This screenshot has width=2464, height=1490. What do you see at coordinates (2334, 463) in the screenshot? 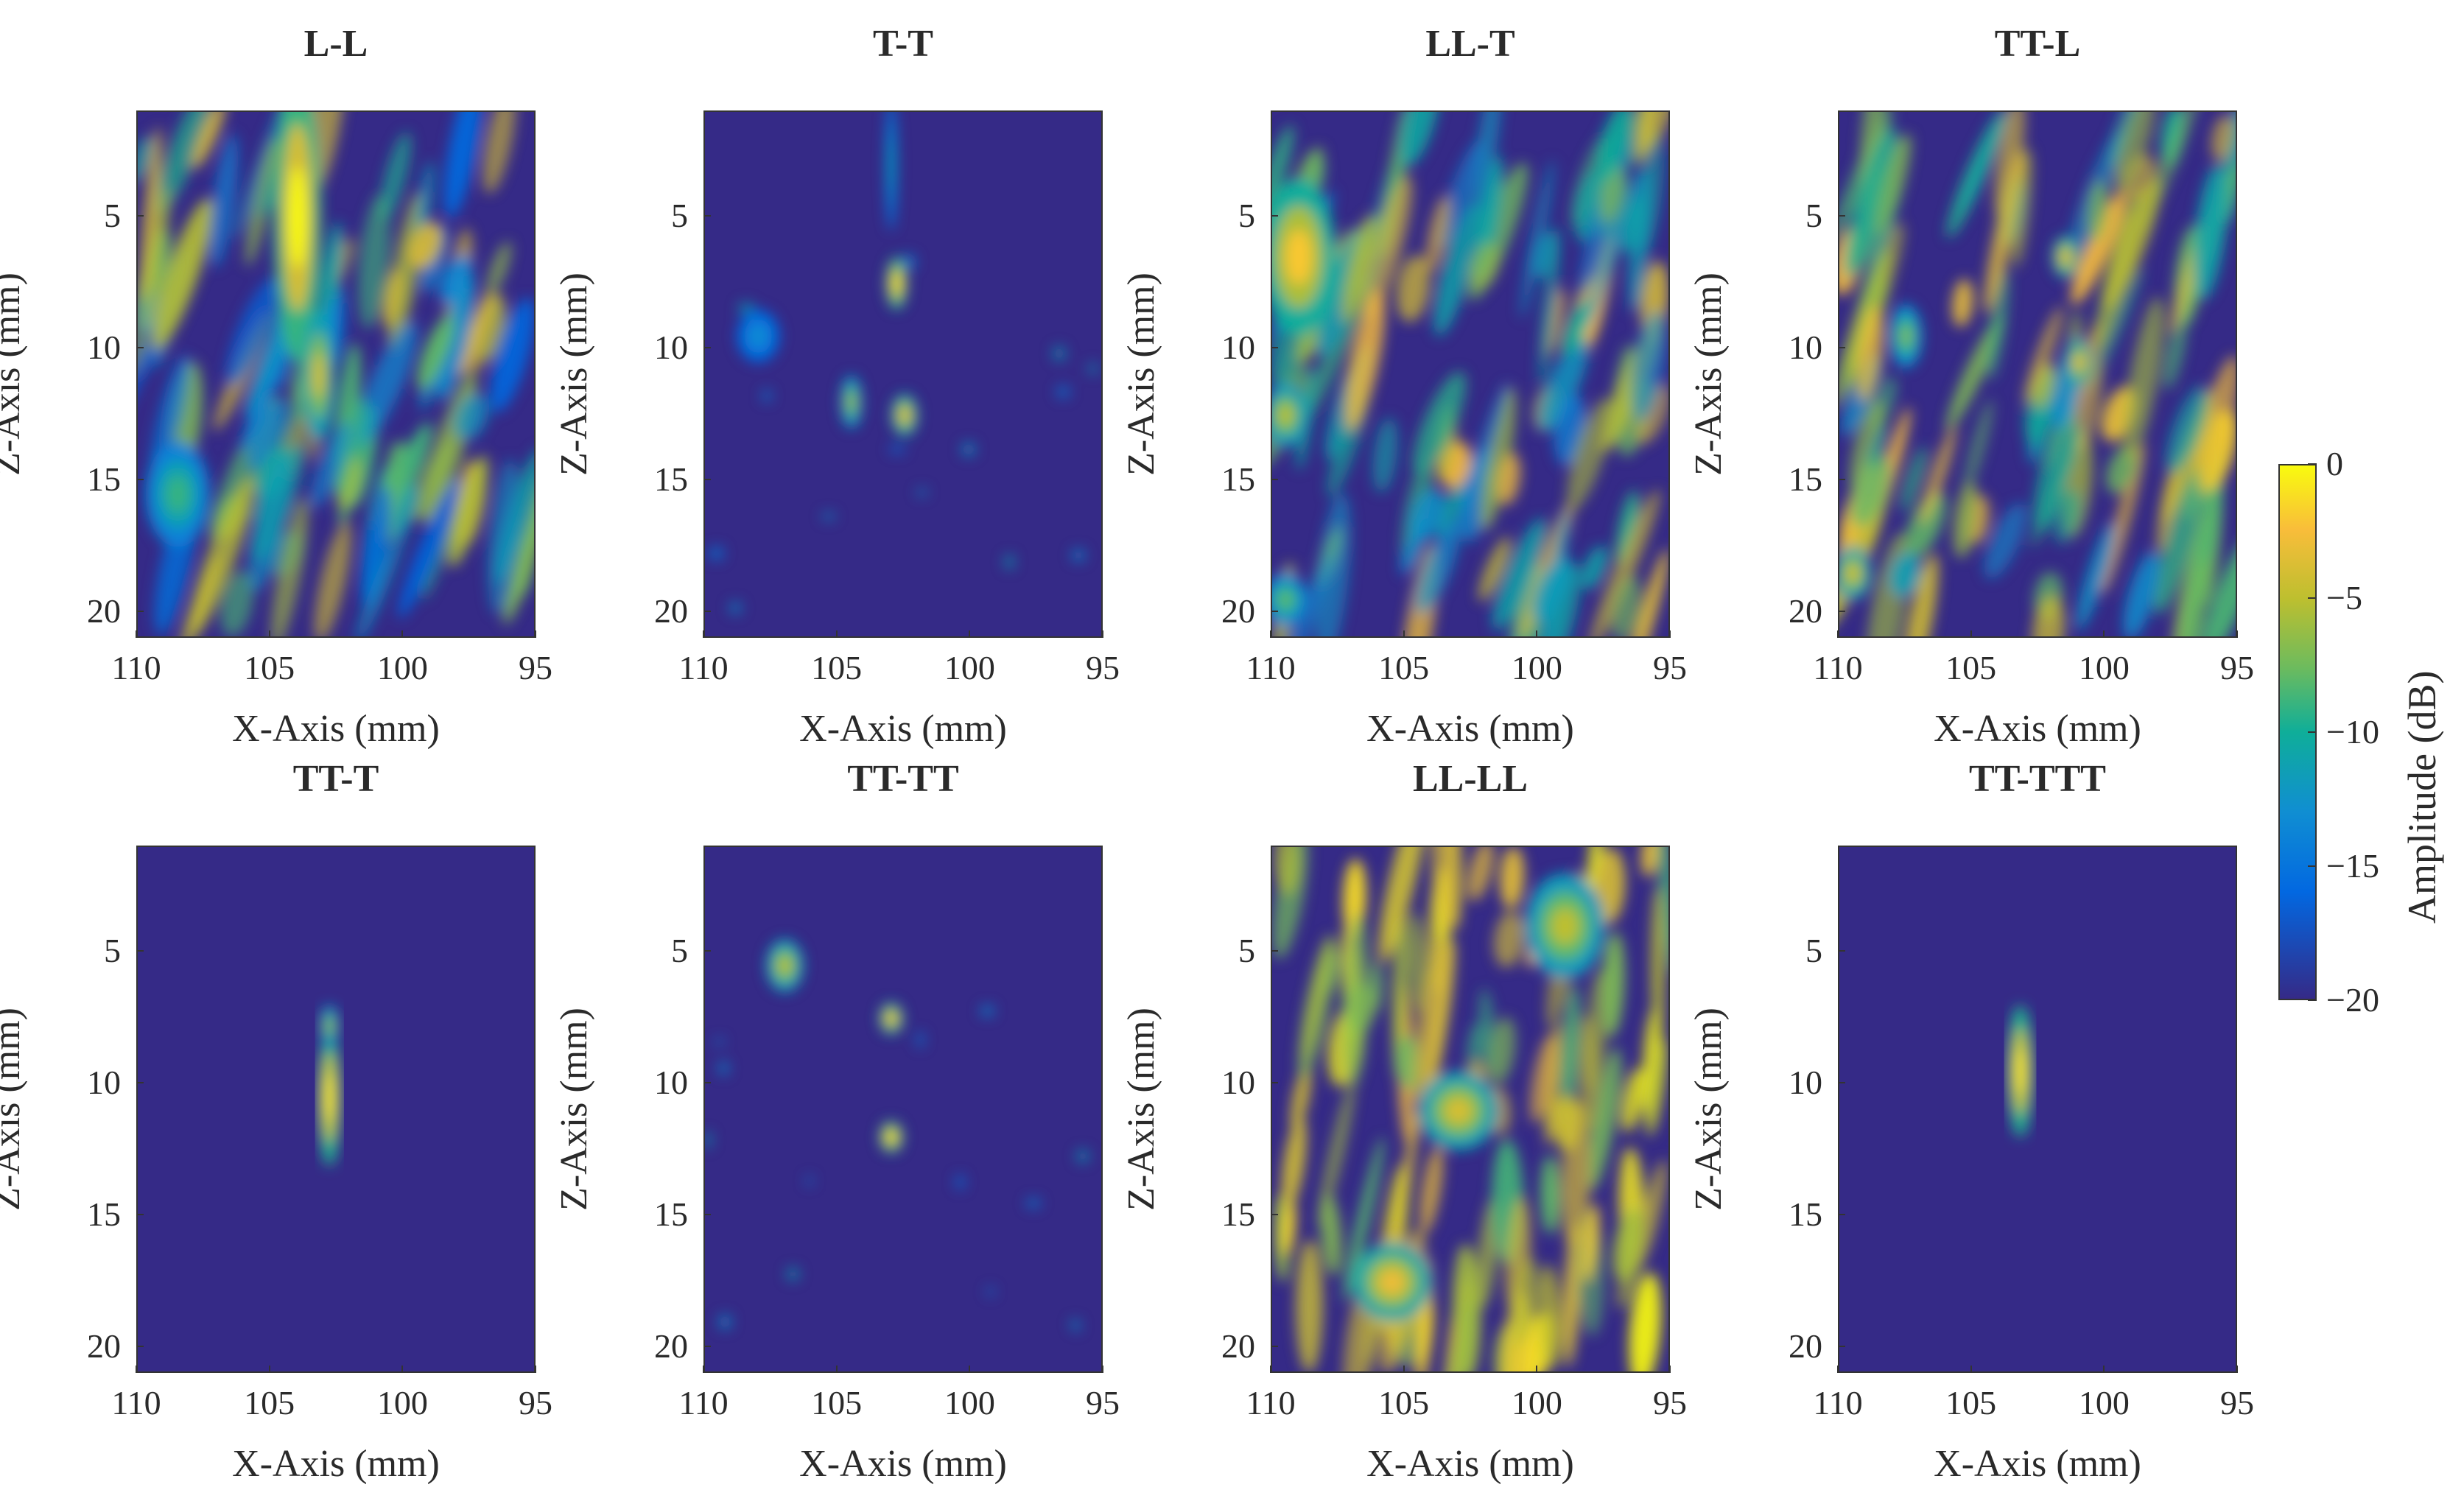
I see `colorbar-tick-label: 0` at bounding box center [2334, 463].